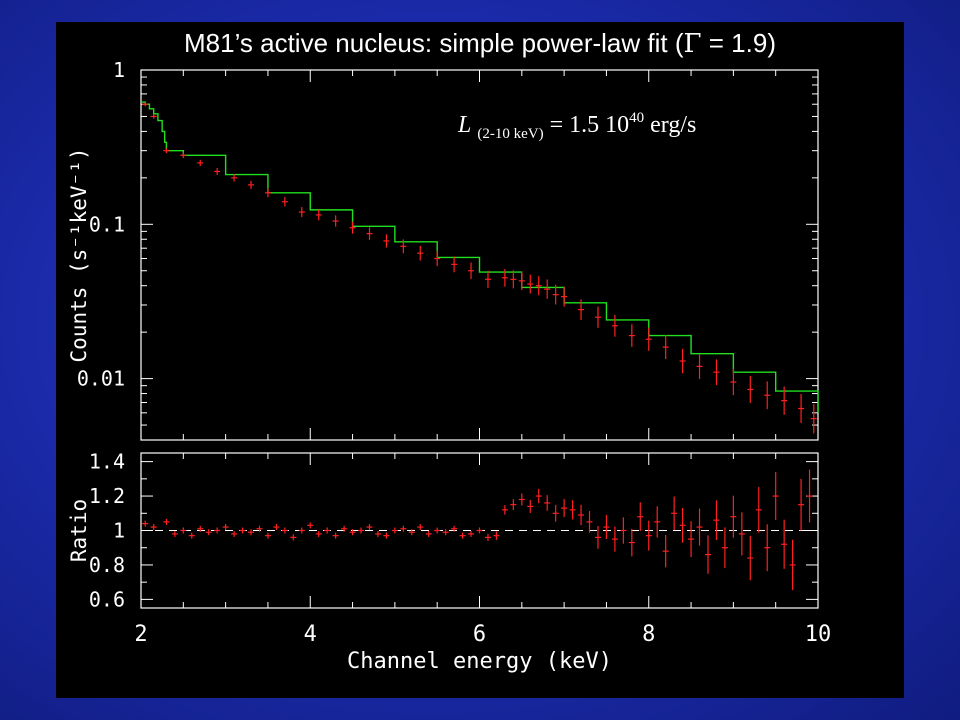 This screenshot has width=960, height=720. Describe the element at coordinates (510, 134) in the screenshot. I see `luminosity-band: (2-10 keV)` at that location.